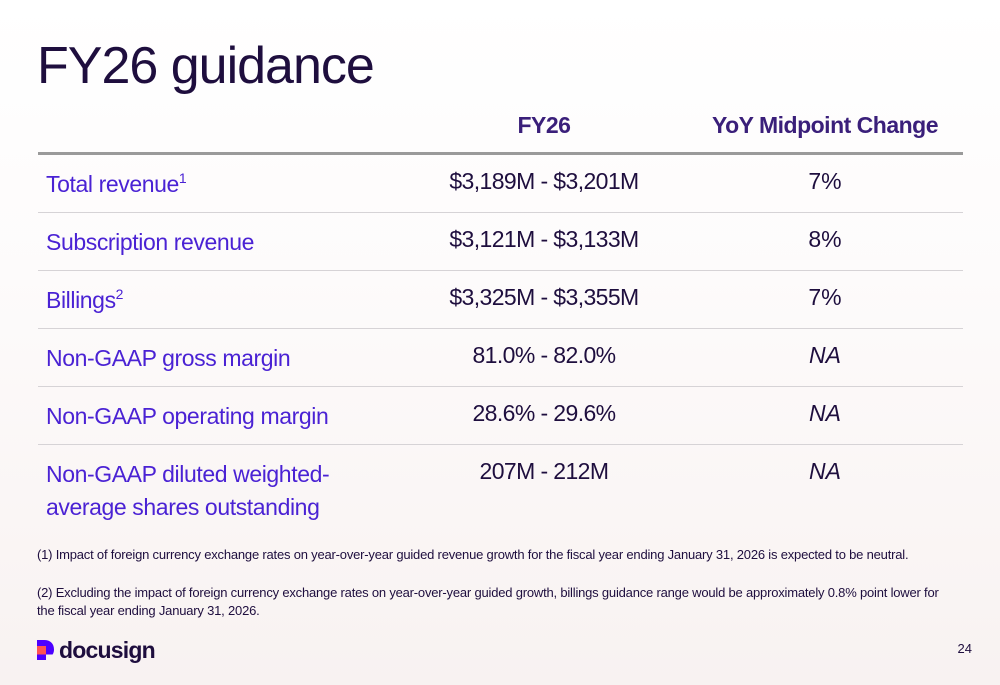  What do you see at coordinates (206, 66) in the screenshot?
I see `page-title: FY26 guidance` at bounding box center [206, 66].